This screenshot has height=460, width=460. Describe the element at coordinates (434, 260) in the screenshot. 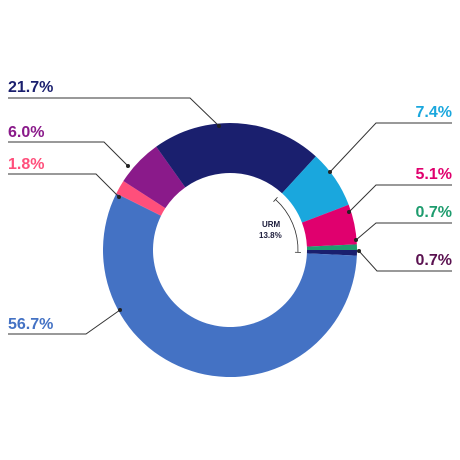

I see `label-0-7-purple: 0.7%` at that location.